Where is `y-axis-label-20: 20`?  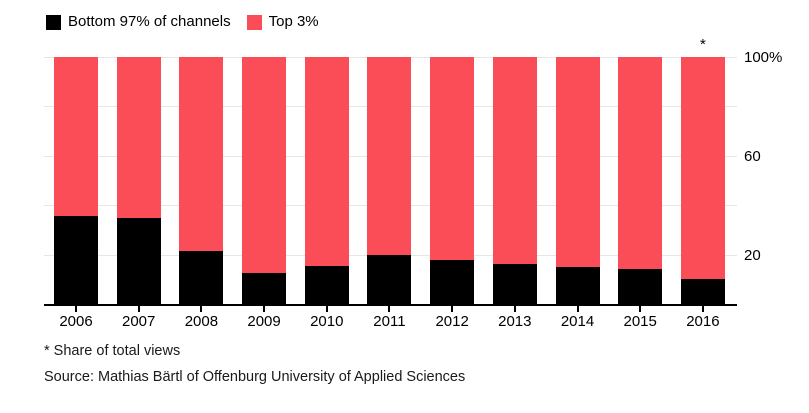 y-axis-label-20: 20 is located at coordinates (752, 255).